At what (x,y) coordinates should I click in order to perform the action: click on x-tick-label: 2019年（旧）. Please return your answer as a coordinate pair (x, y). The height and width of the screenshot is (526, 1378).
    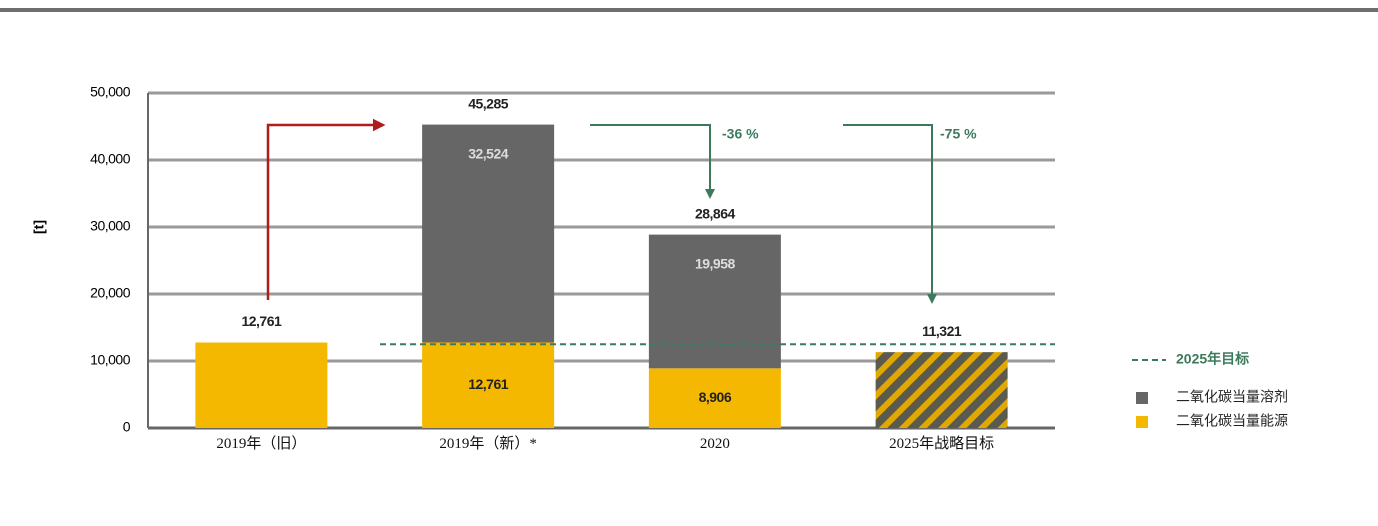
    Looking at the image, I should click on (261, 444).